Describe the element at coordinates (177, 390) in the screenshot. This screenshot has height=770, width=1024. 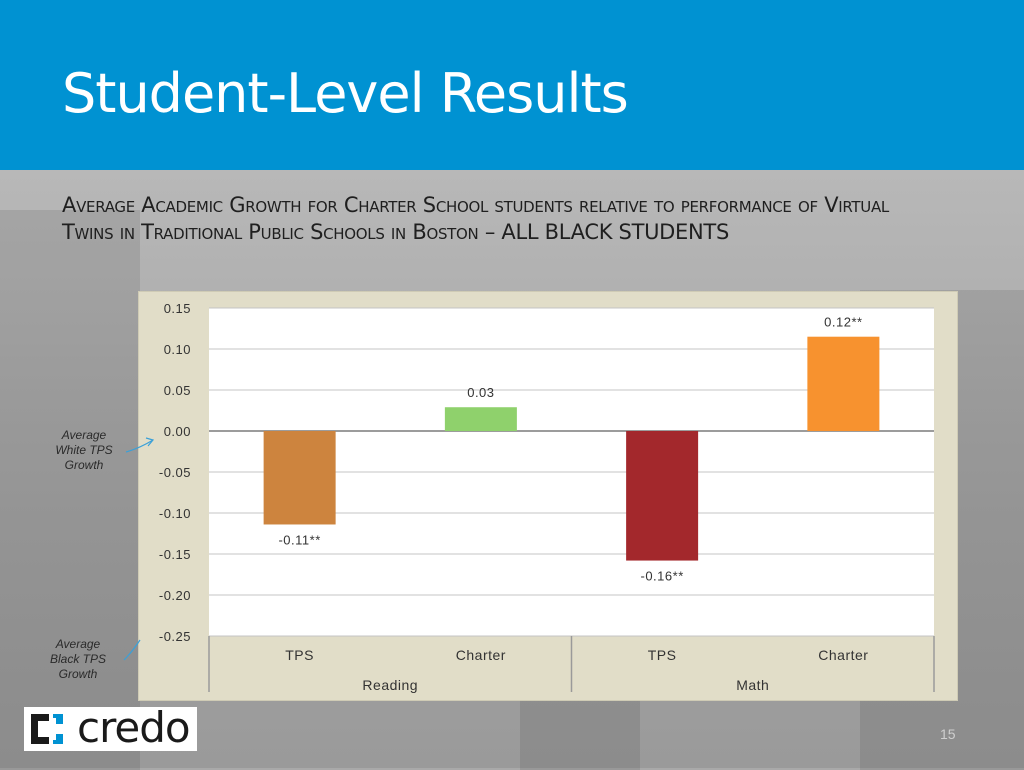
I see `y-tick-label: 0.05` at that location.